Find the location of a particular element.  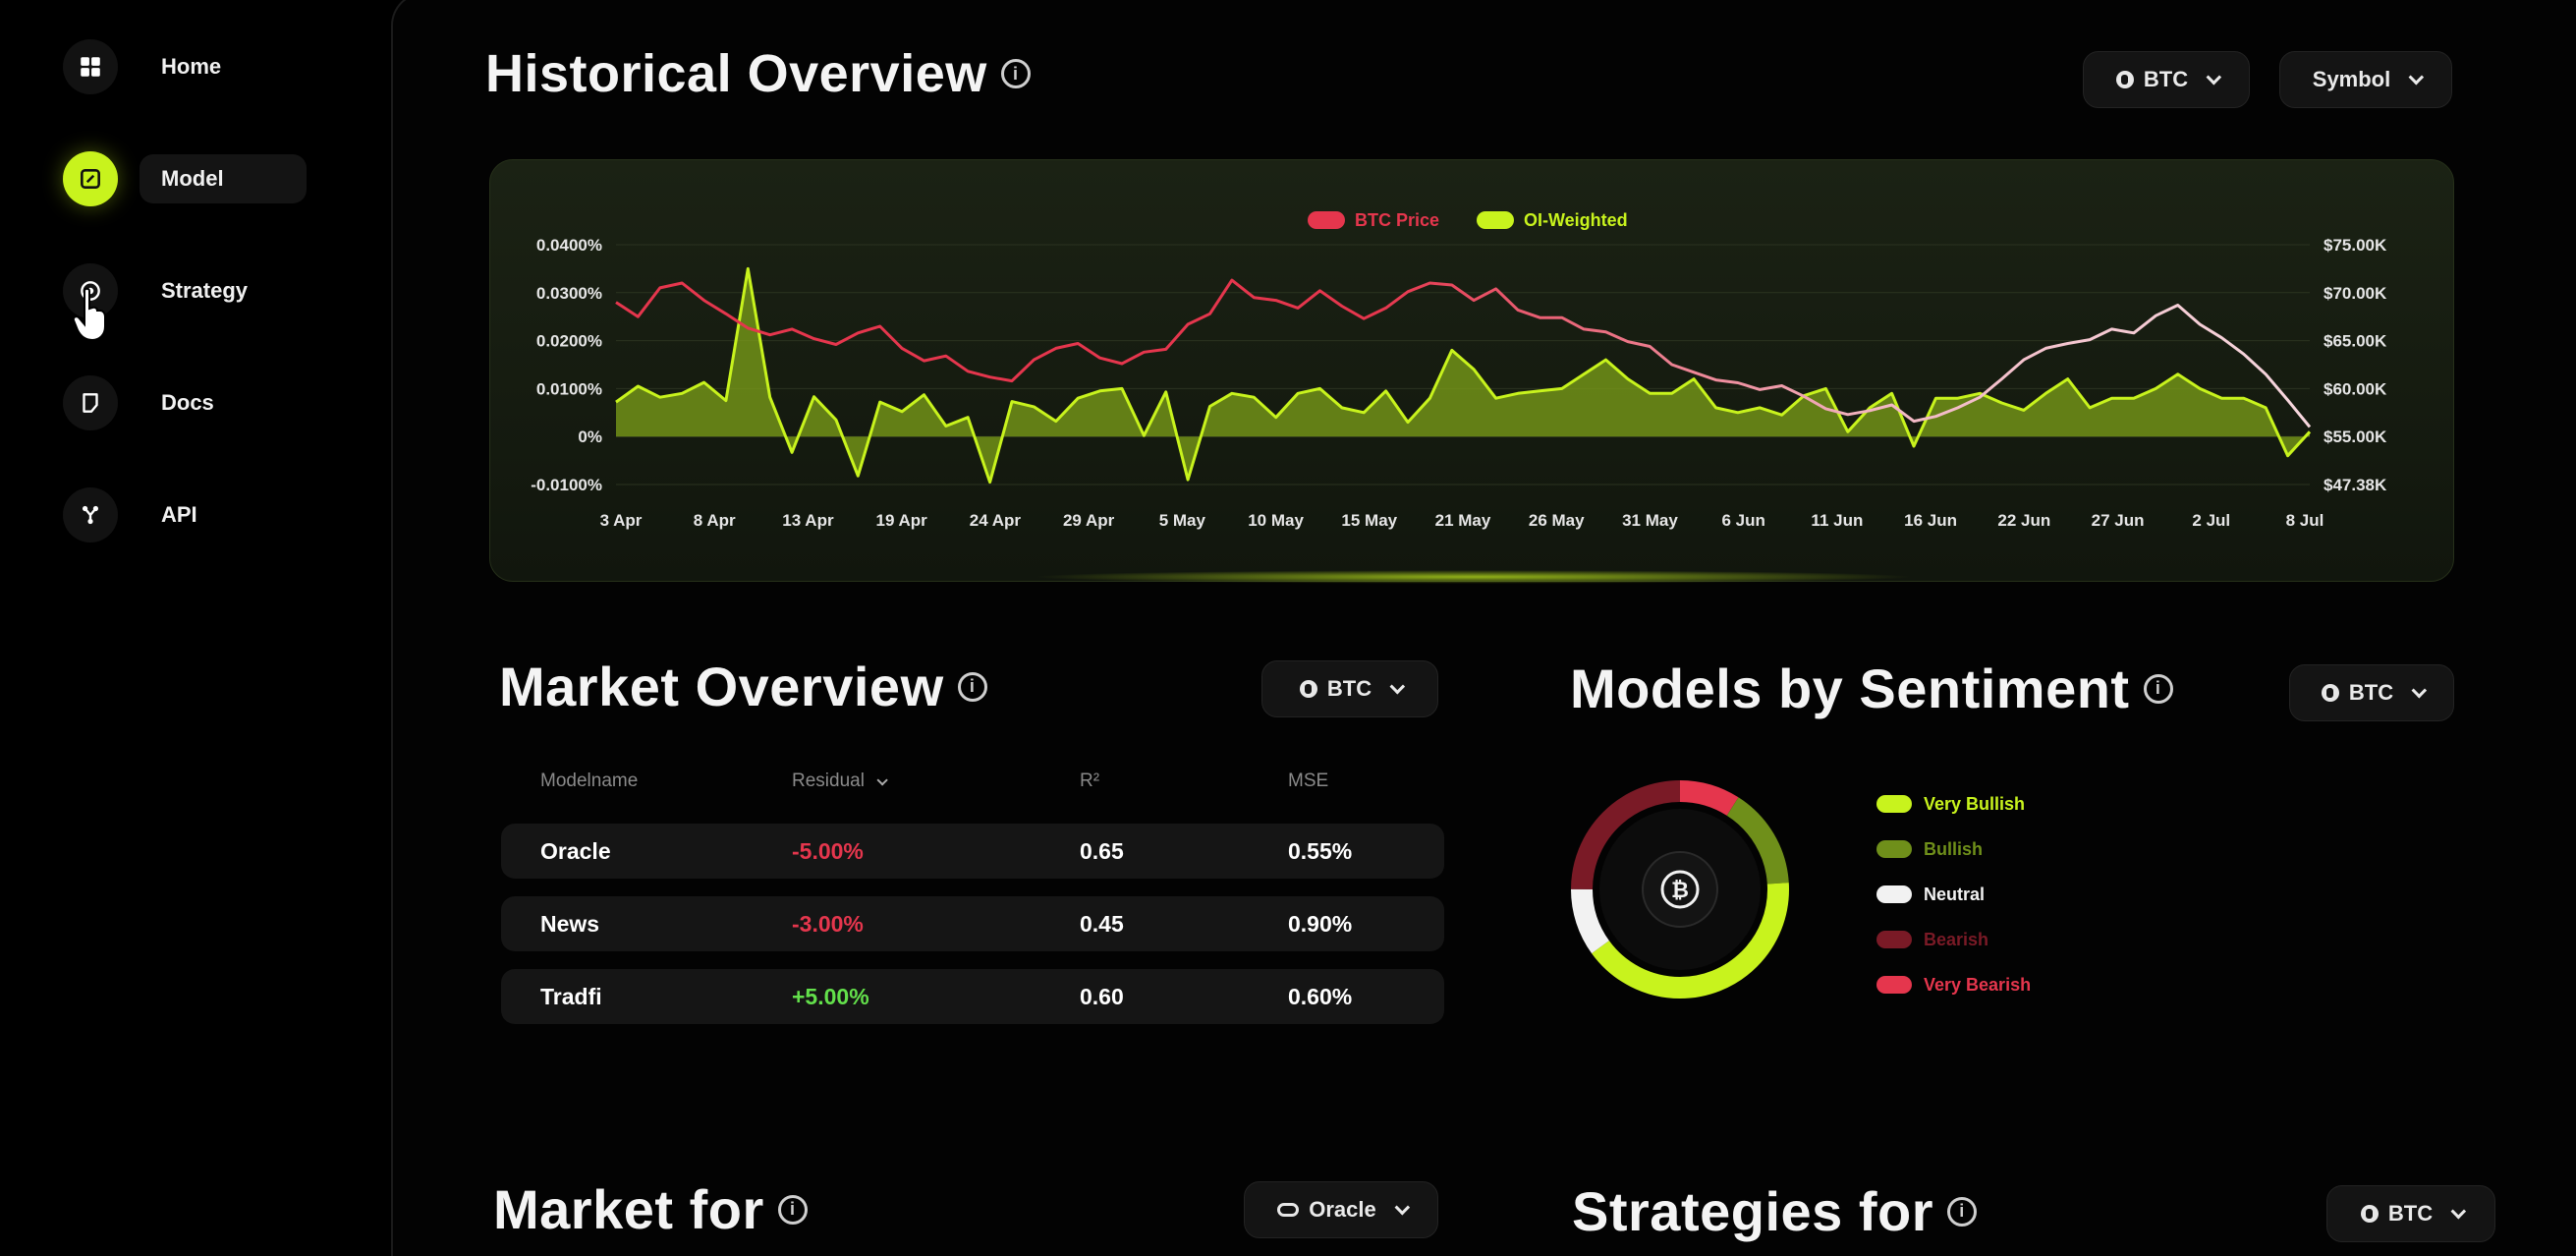

donut-segment-very-bullish is located at coordinates (1680, 889).